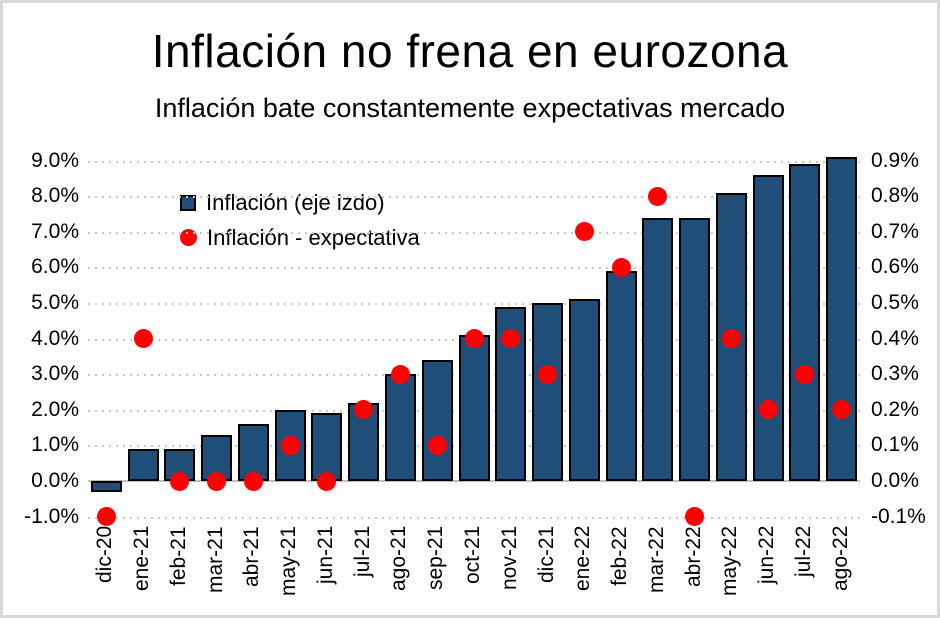  Describe the element at coordinates (693, 556) in the screenshot. I see `x-axis-tick-abr-22: abr-22` at that location.